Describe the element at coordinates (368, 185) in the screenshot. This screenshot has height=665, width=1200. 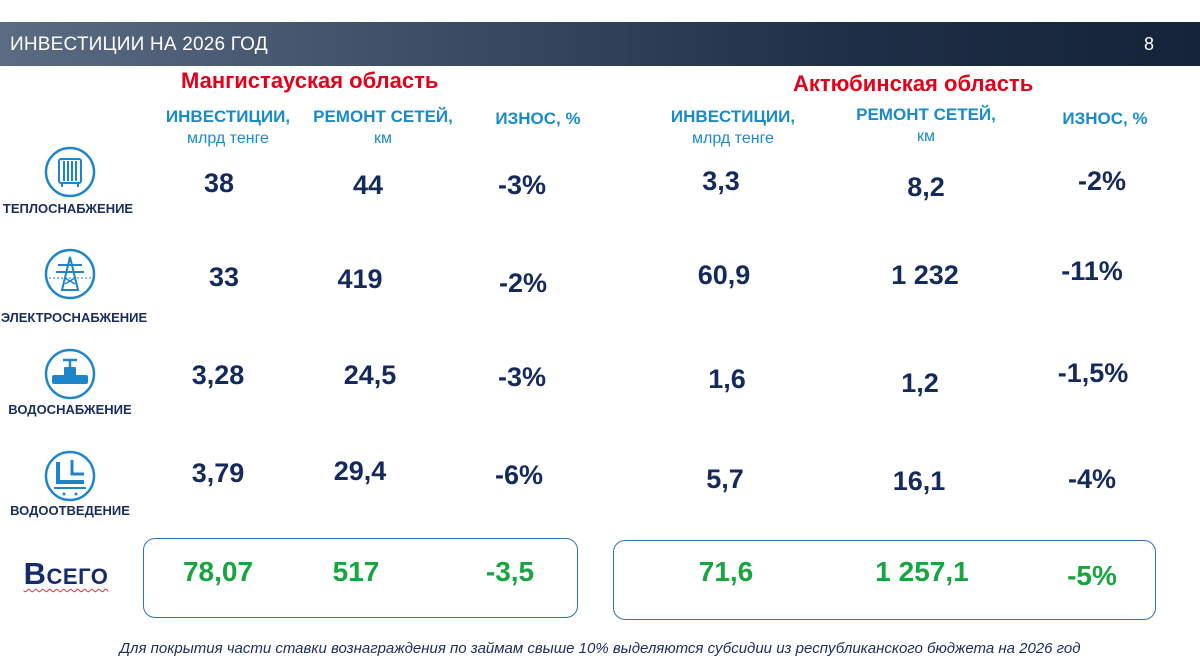
I see `value-mangistau-heat-repair: 44` at that location.